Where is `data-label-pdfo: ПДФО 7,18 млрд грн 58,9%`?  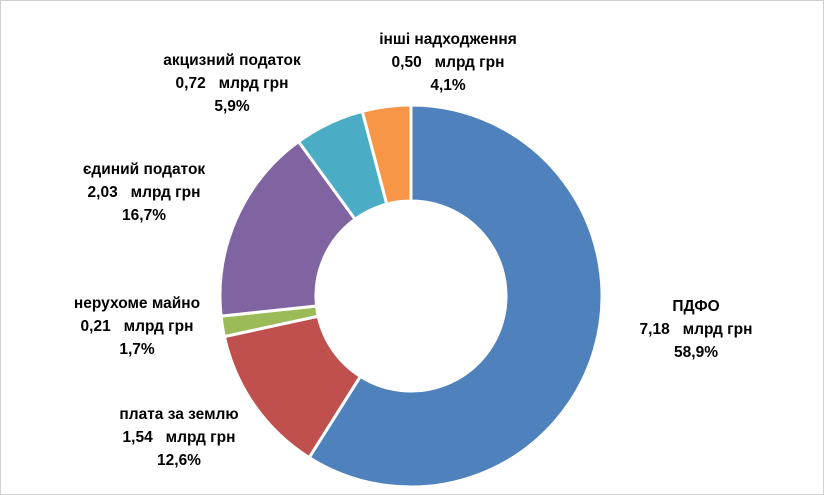
data-label-pdfo: ПДФО 7,18 млрд грн 58,9% is located at coordinates (696, 329).